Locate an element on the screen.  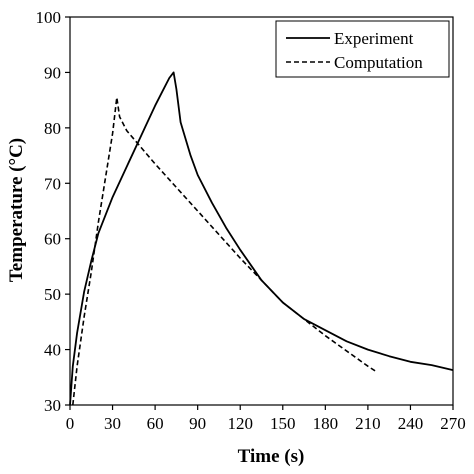
legend-box is located at coordinates (362, 49).